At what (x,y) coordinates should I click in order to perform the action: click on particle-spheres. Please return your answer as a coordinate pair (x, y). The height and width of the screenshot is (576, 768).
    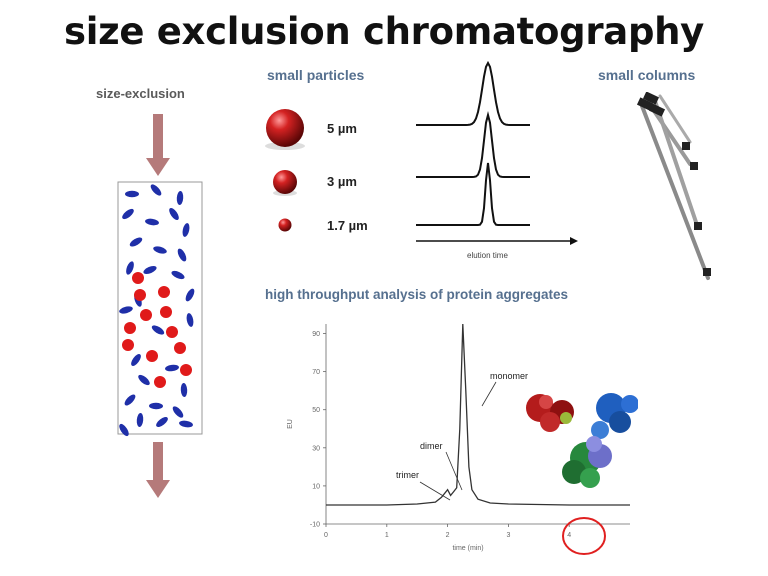
    Looking at the image, I should click on (285, 170).